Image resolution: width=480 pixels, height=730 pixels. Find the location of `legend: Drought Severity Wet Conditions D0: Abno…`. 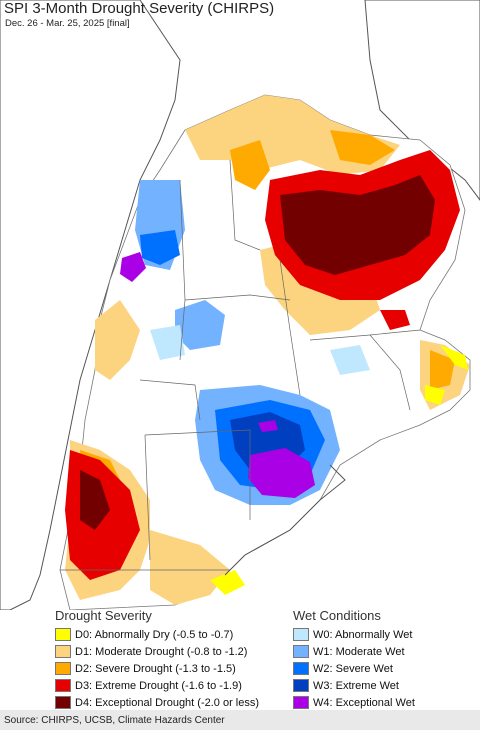

legend: Drought Severity Wet Conditions D0: Abno… is located at coordinates (240, 659).